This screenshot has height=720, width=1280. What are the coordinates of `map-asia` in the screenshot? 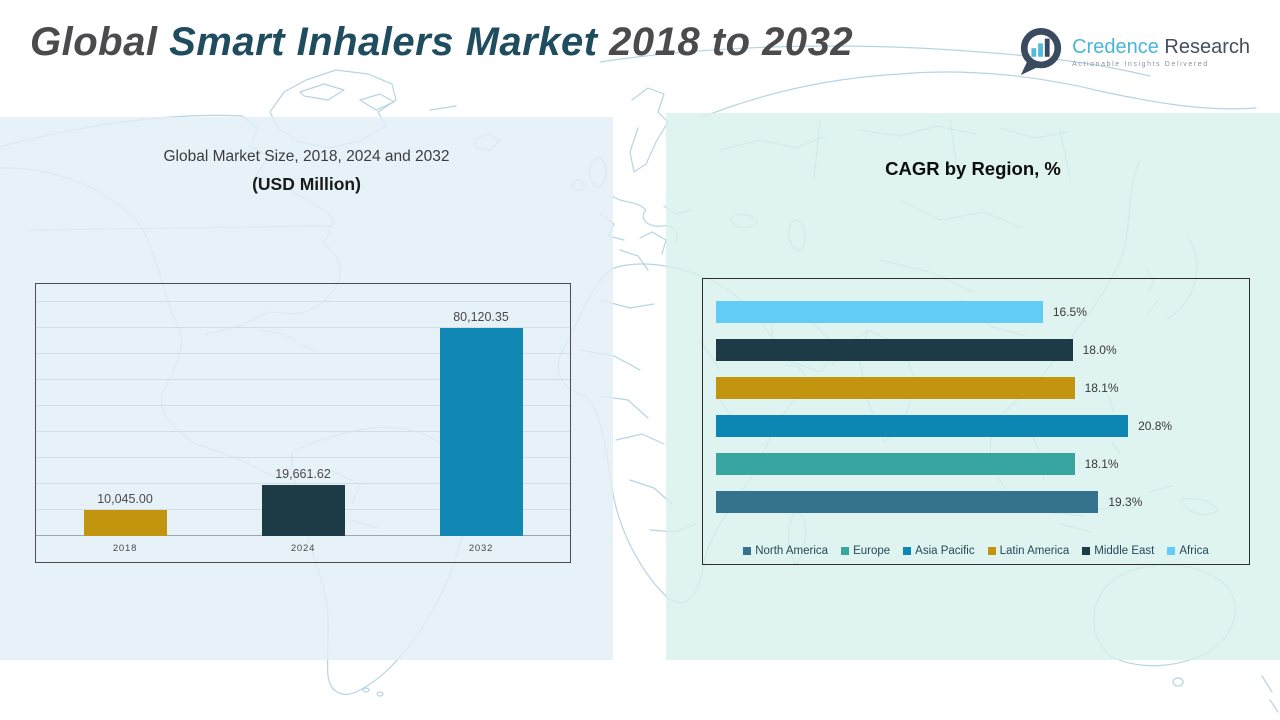 It's located at (978, 95).